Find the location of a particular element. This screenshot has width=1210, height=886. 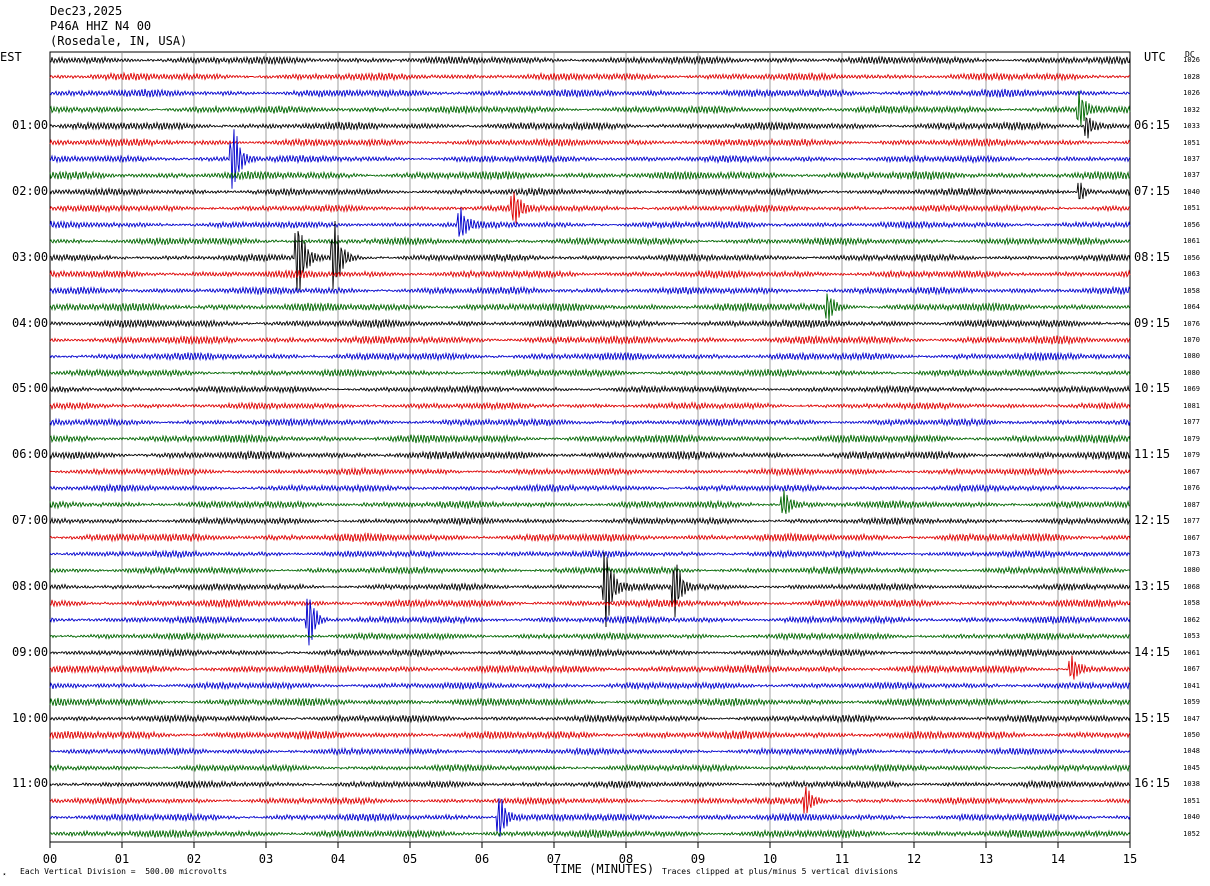

x-tick-label-13: 13 is located at coordinates (986, 859).